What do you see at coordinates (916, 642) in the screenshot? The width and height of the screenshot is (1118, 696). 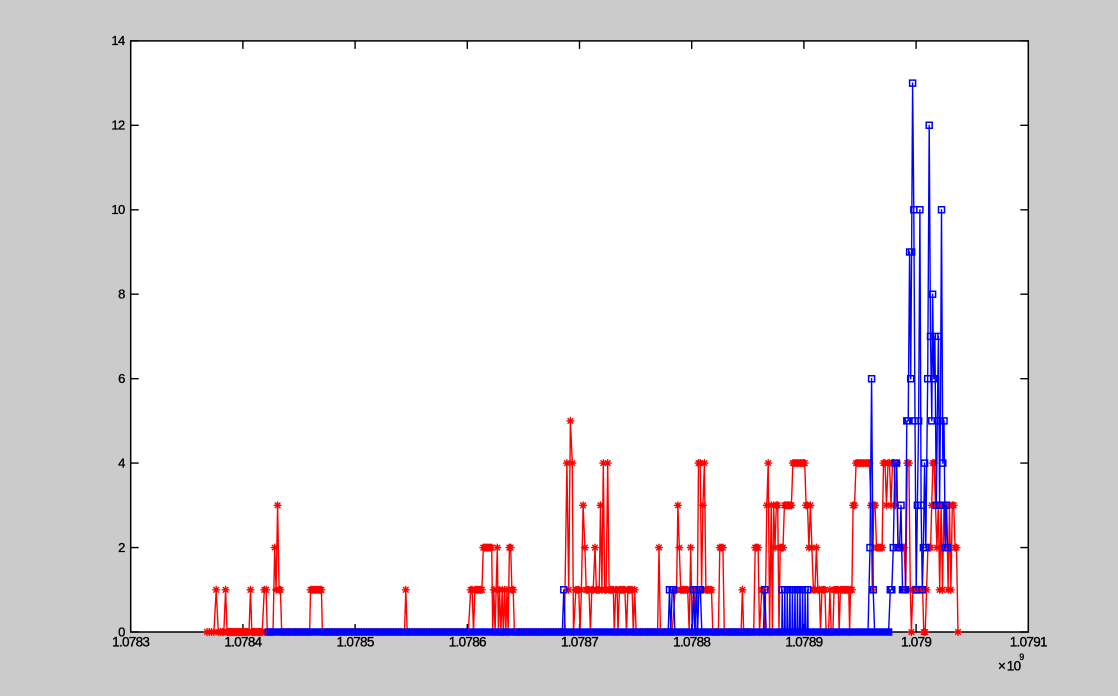 I see `svg-text: 1.079` at bounding box center [916, 642].